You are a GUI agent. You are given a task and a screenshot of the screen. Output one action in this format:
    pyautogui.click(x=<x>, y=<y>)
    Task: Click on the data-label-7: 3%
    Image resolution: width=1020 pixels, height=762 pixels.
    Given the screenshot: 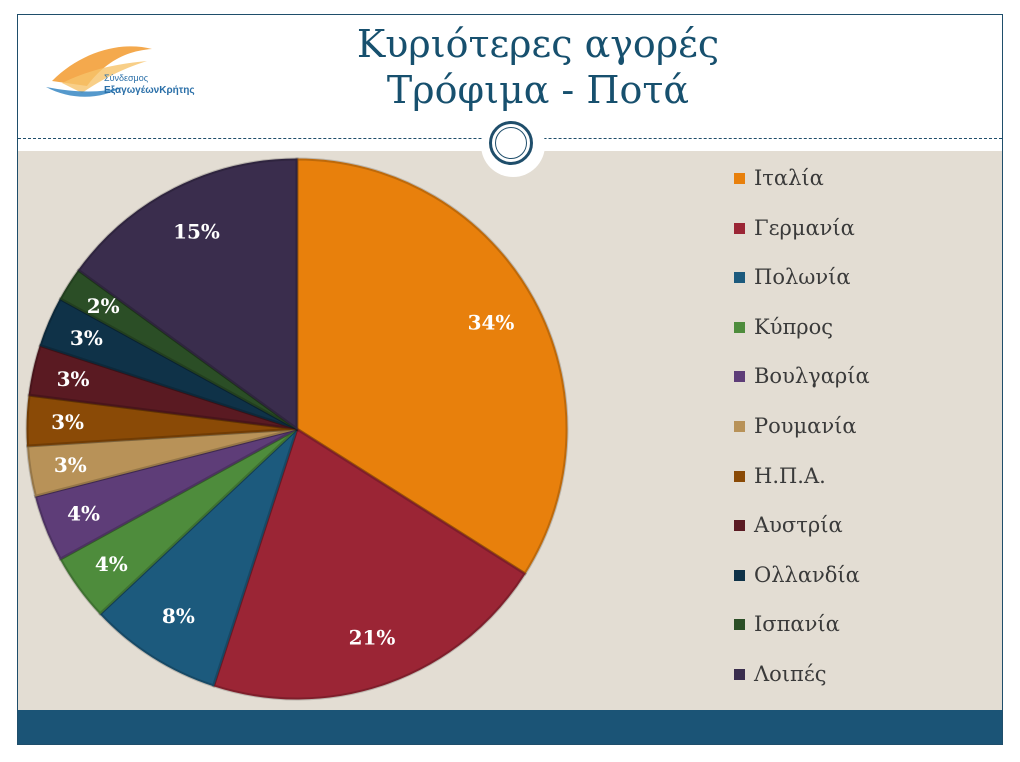 What is the action you would take?
    pyautogui.click(x=67, y=422)
    